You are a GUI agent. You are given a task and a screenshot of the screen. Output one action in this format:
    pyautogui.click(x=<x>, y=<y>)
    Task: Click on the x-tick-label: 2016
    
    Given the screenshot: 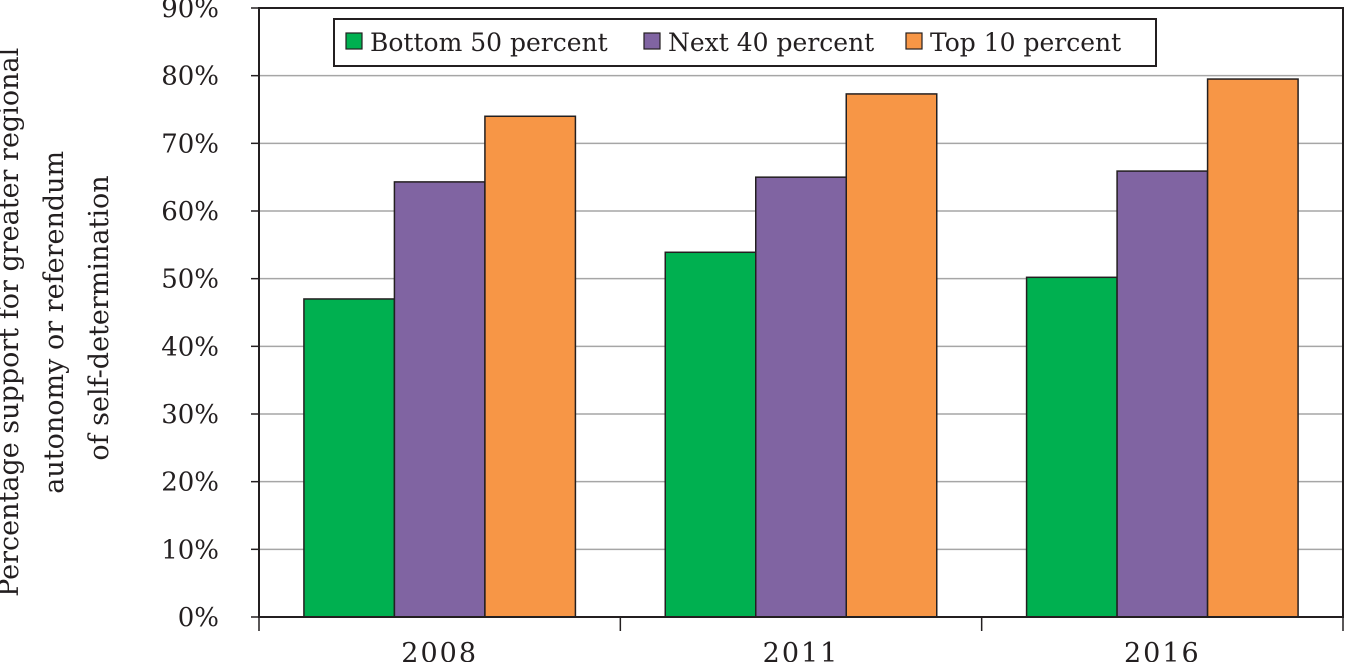 What is the action you would take?
    pyautogui.click(x=1162, y=650)
    